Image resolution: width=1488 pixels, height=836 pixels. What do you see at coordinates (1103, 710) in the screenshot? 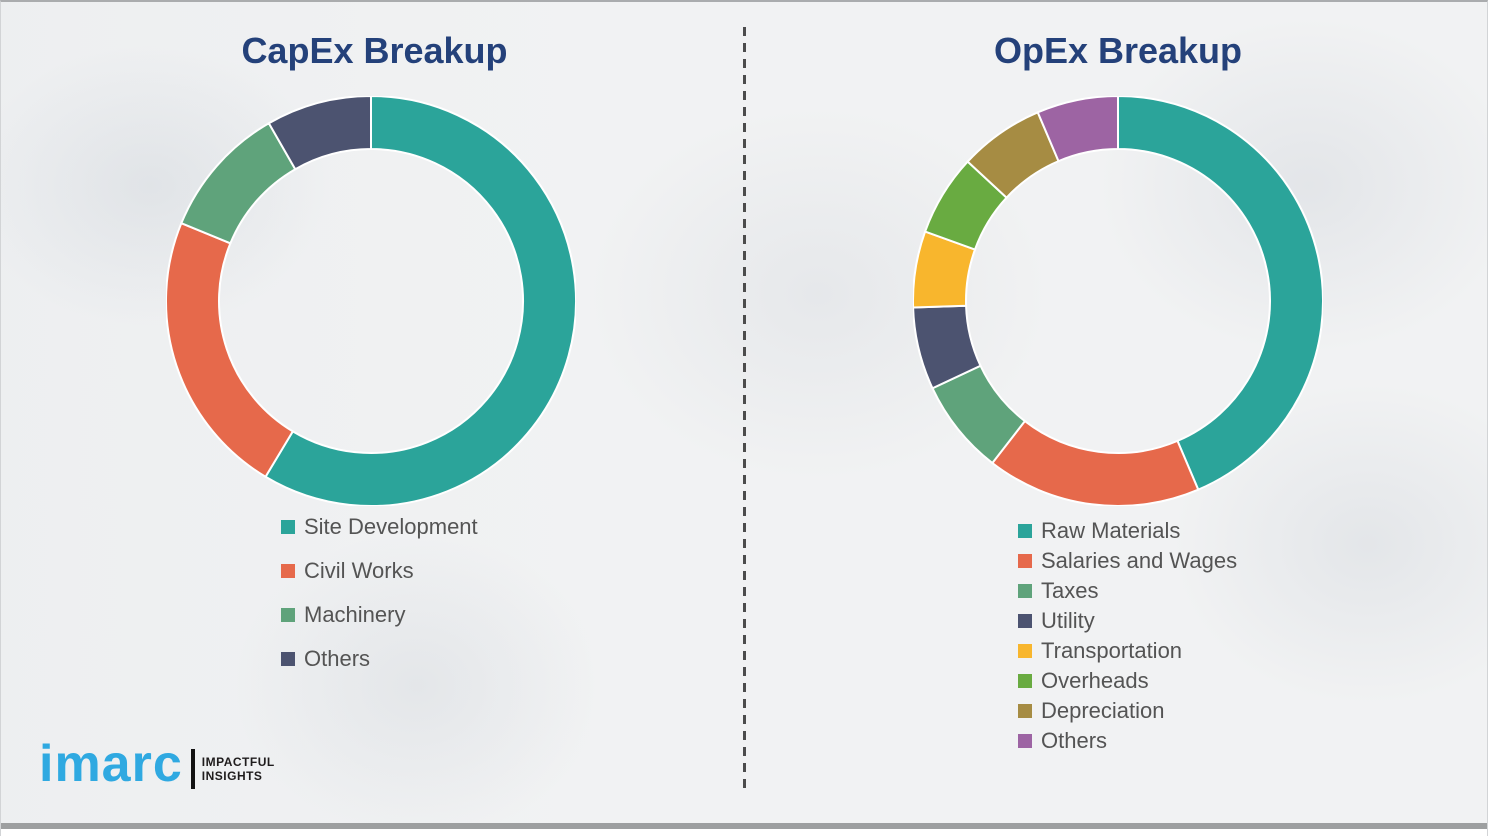
I see `legend-label-depreciation: Depreciation` at bounding box center [1103, 710].